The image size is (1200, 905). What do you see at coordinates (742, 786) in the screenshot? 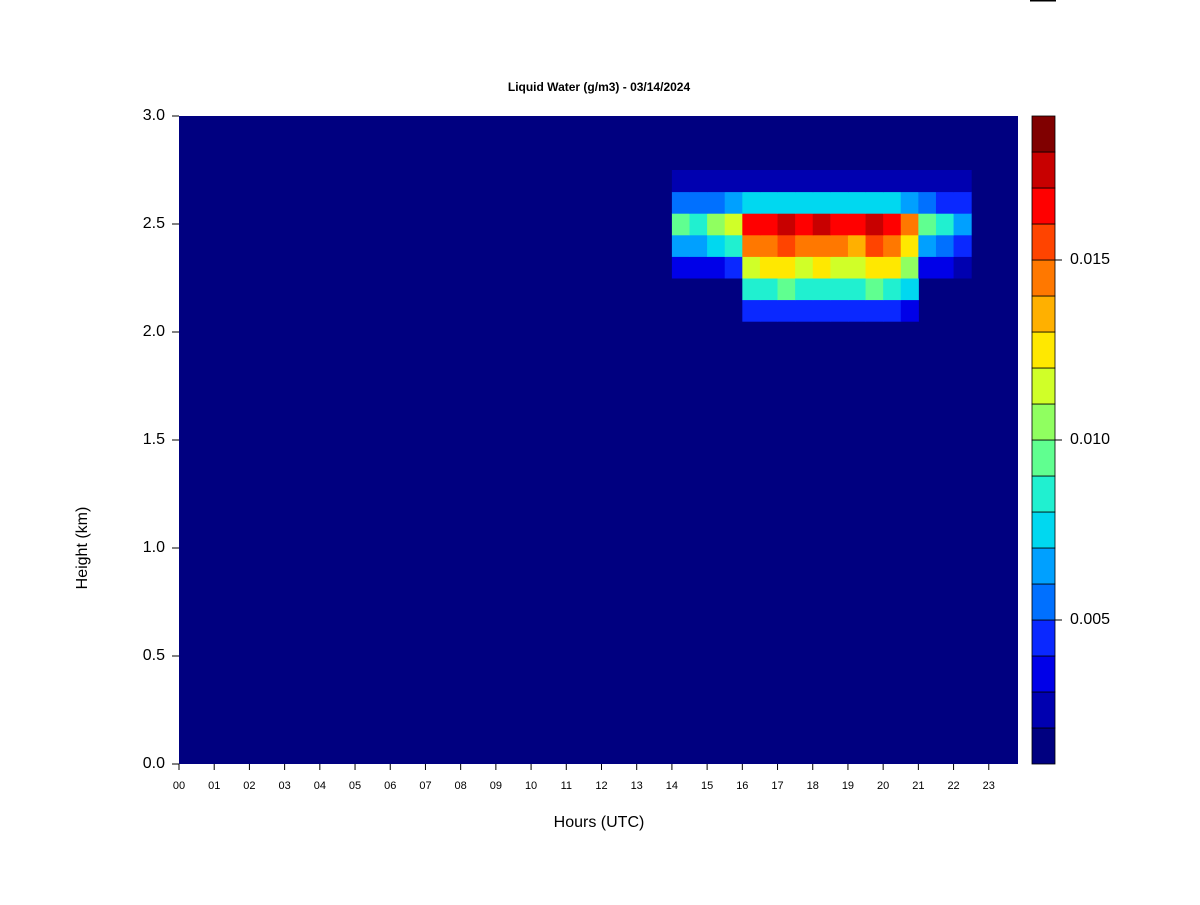
I see `x-tick-label: 16` at bounding box center [742, 786].